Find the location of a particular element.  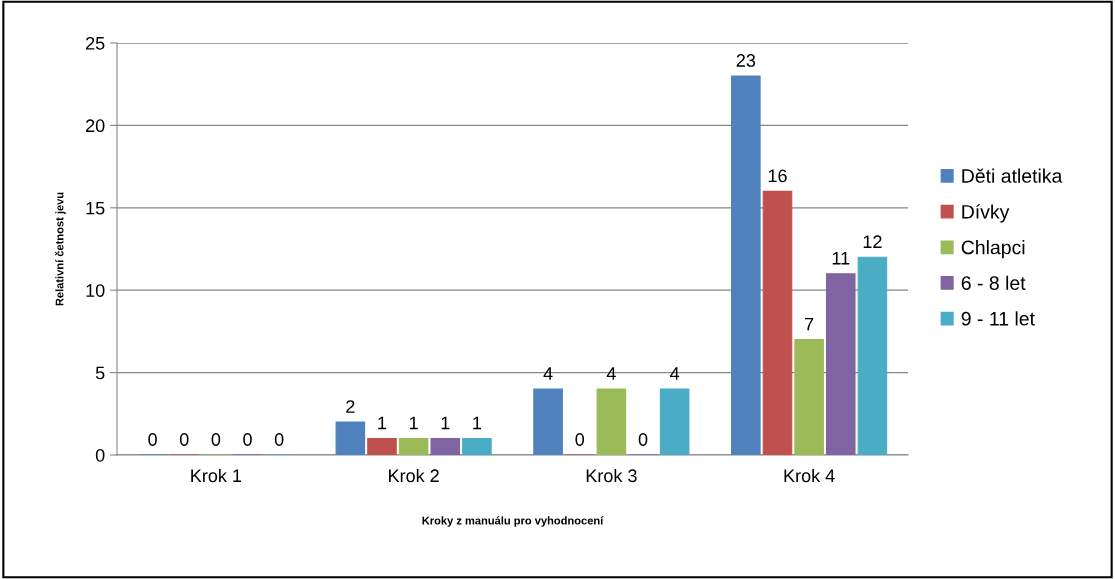

x-tick-label: Krok 3 is located at coordinates (611, 475).